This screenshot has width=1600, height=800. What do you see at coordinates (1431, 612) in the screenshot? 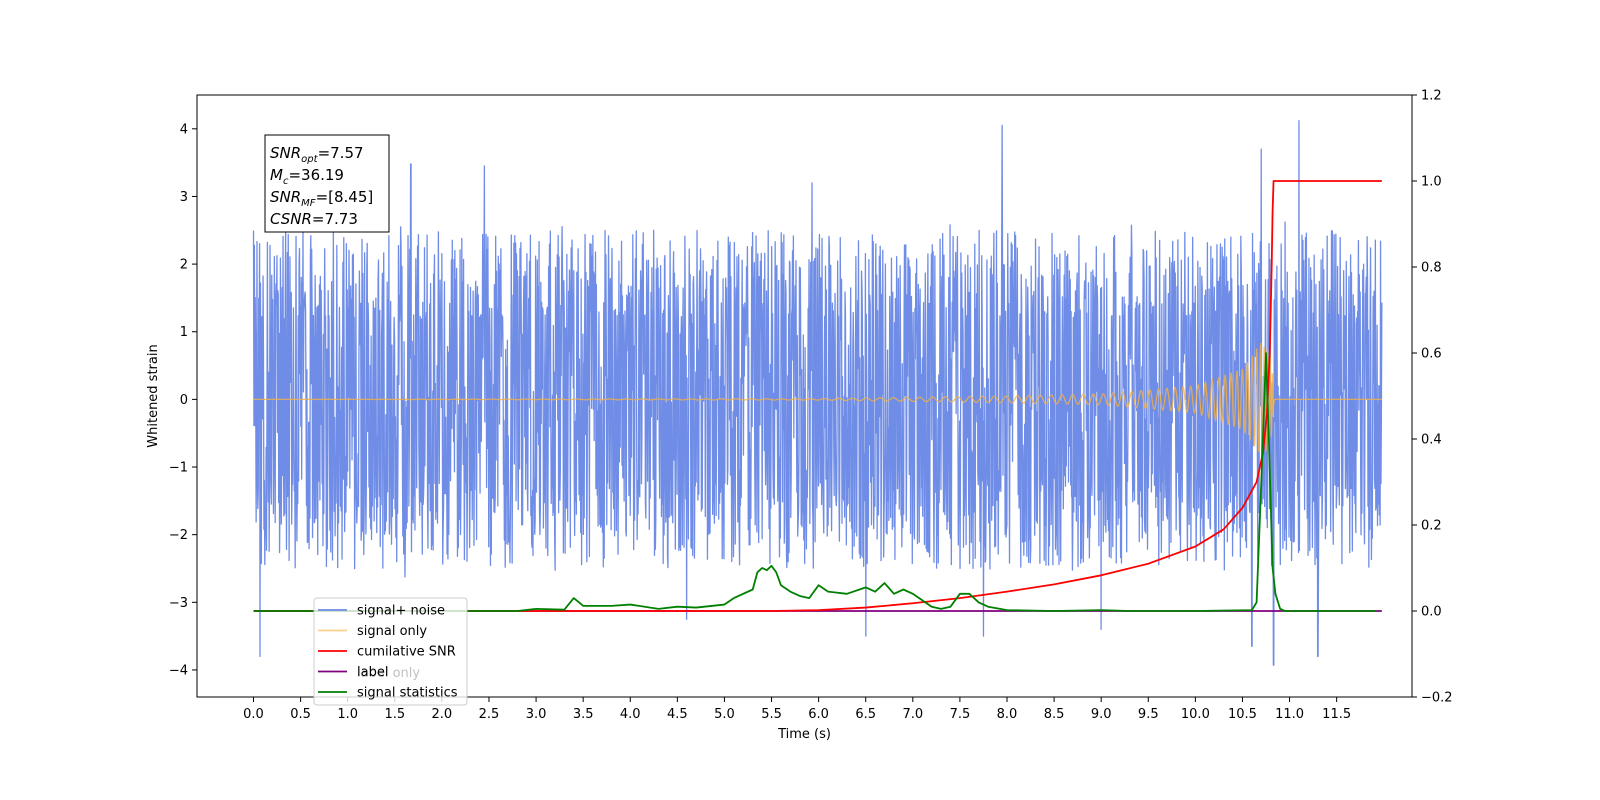
I see `y2-tick-label: 0.0` at bounding box center [1431, 612].